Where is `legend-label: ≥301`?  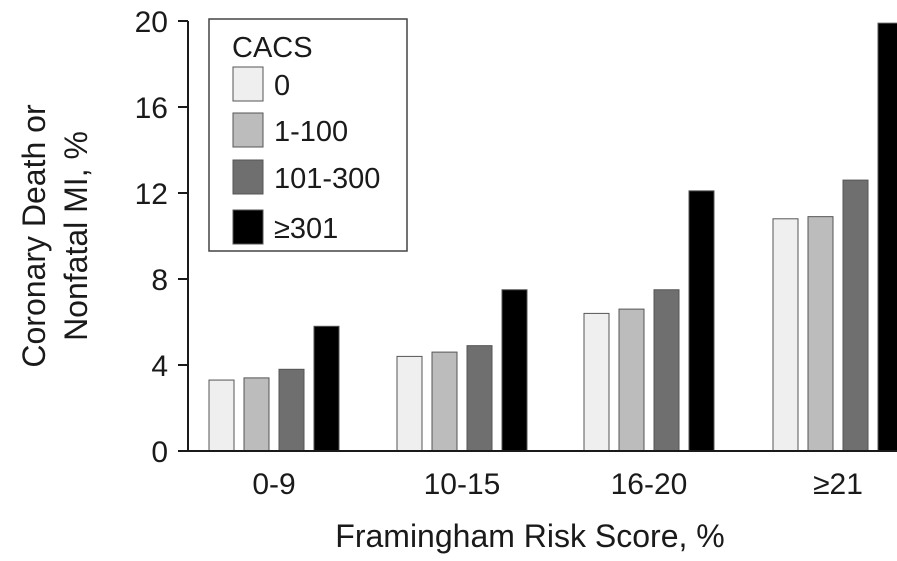 legend-label: ≥301 is located at coordinates (306, 229).